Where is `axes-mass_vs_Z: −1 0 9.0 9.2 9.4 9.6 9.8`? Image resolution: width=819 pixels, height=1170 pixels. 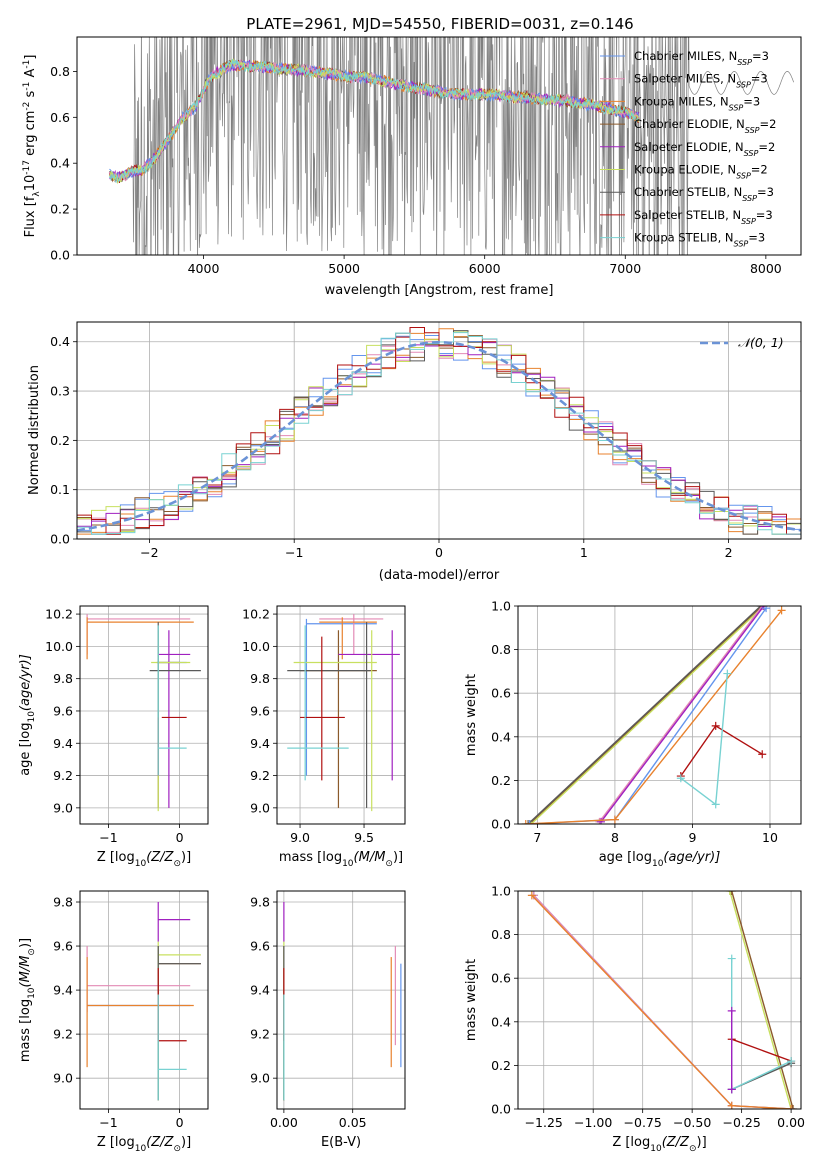 axes-mass_vs_Z: −1 0 9.0 9.2 9.4 9.6 9.8 is located at coordinates (131, 1010).